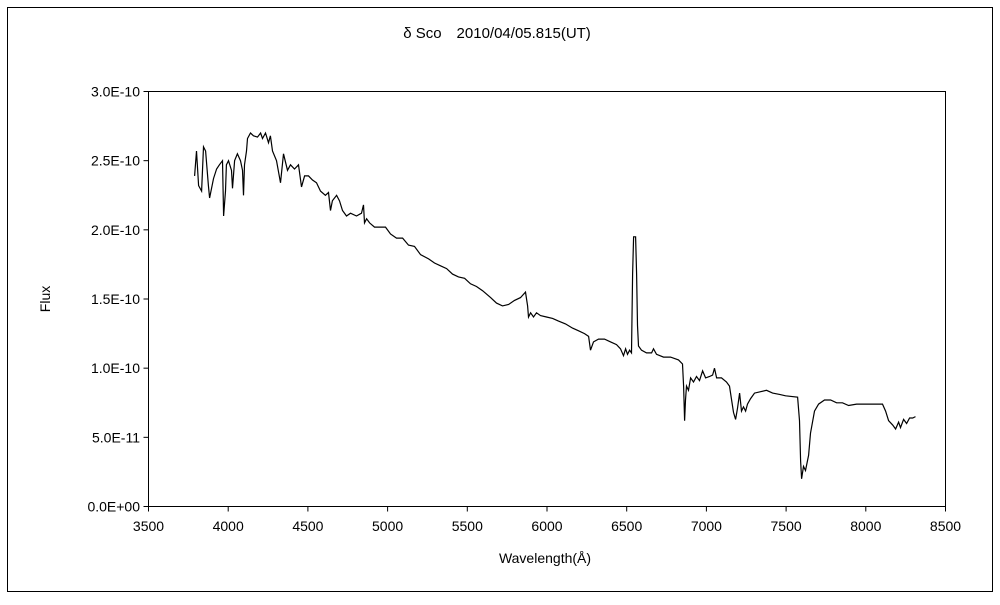 This screenshot has height=605, width=1000. What do you see at coordinates (387, 526) in the screenshot?
I see `x-tick-label: 5000` at bounding box center [387, 526].